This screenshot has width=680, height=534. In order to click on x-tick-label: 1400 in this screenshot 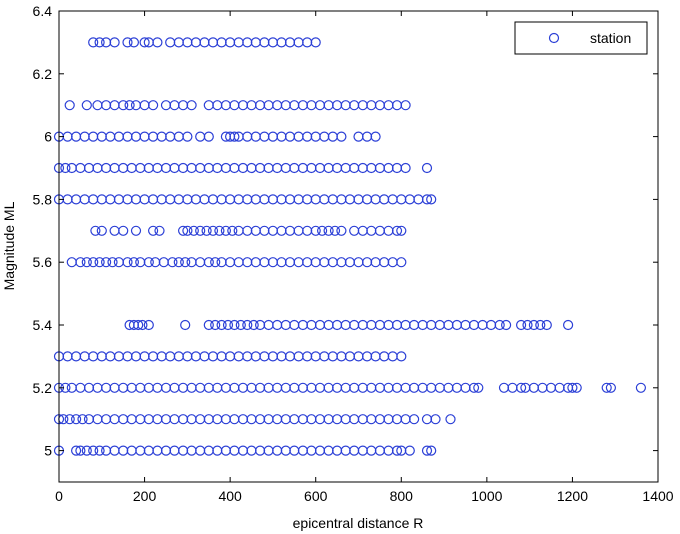, I will do `click(657, 496)`.